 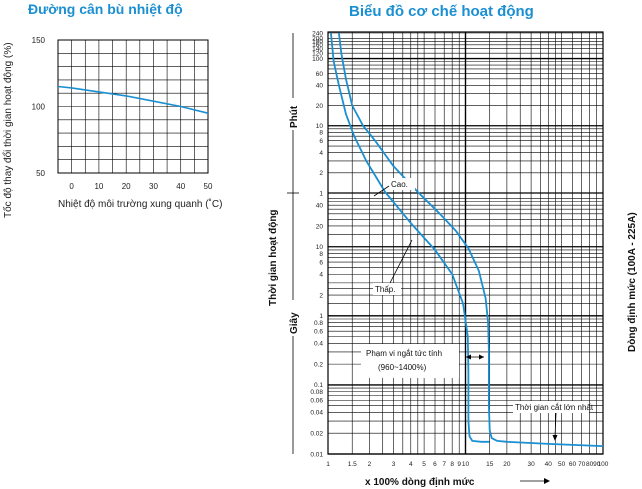 What do you see at coordinates (555, 425) in the screenshot?
I see `max-break-leader` at bounding box center [555, 425].